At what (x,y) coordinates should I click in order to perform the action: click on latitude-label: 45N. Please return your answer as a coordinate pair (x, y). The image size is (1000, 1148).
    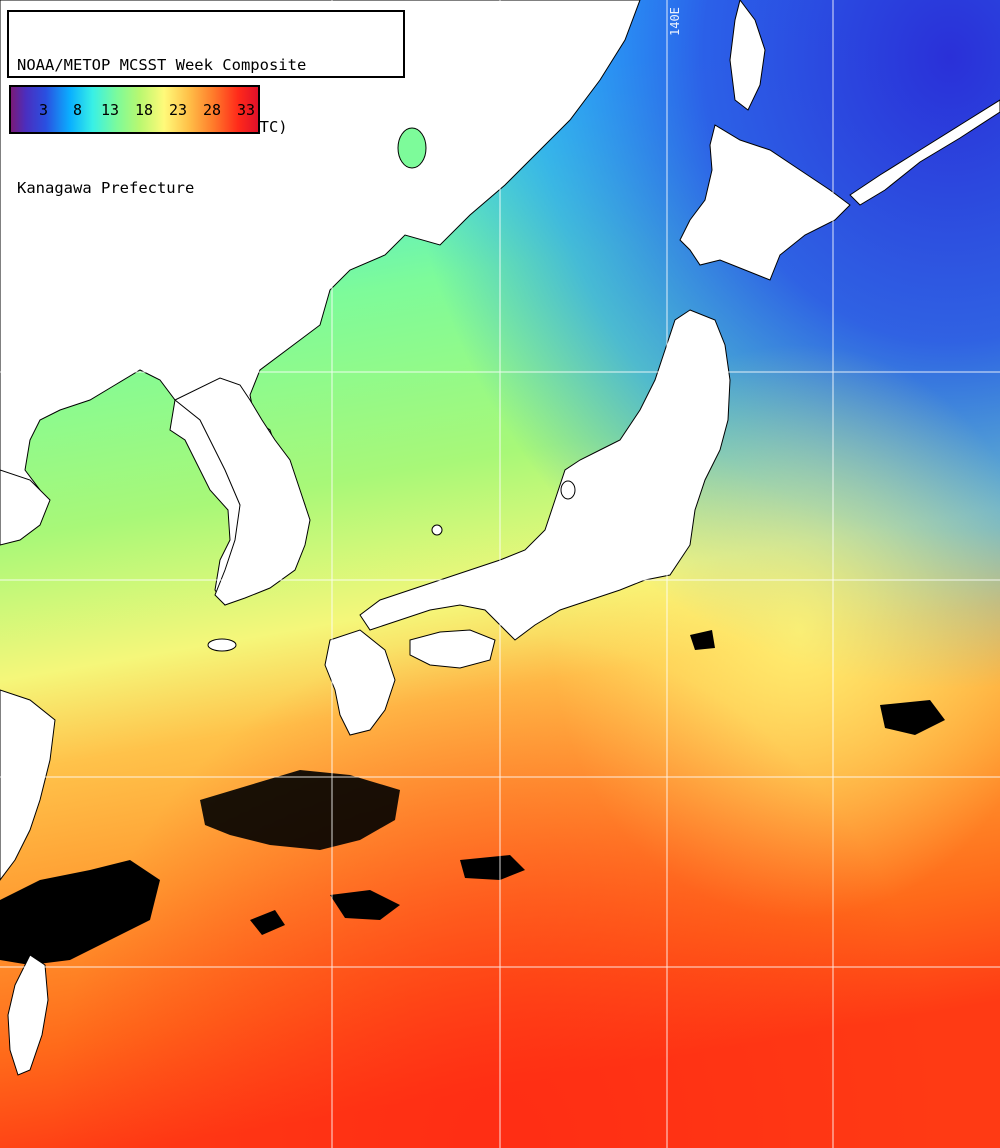
    Looking at the image, I should click on (25, 359).